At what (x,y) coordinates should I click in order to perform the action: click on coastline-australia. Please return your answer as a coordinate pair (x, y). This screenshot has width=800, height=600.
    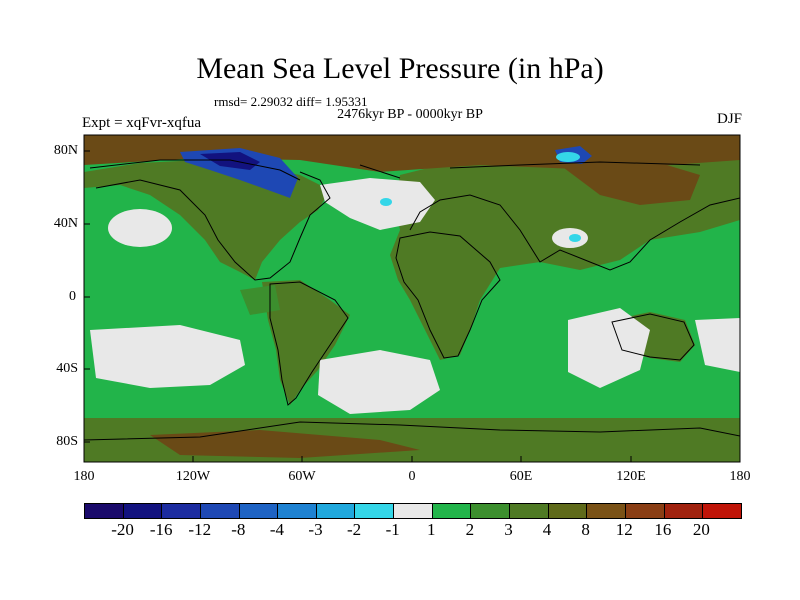
    Looking at the image, I should click on (653, 337).